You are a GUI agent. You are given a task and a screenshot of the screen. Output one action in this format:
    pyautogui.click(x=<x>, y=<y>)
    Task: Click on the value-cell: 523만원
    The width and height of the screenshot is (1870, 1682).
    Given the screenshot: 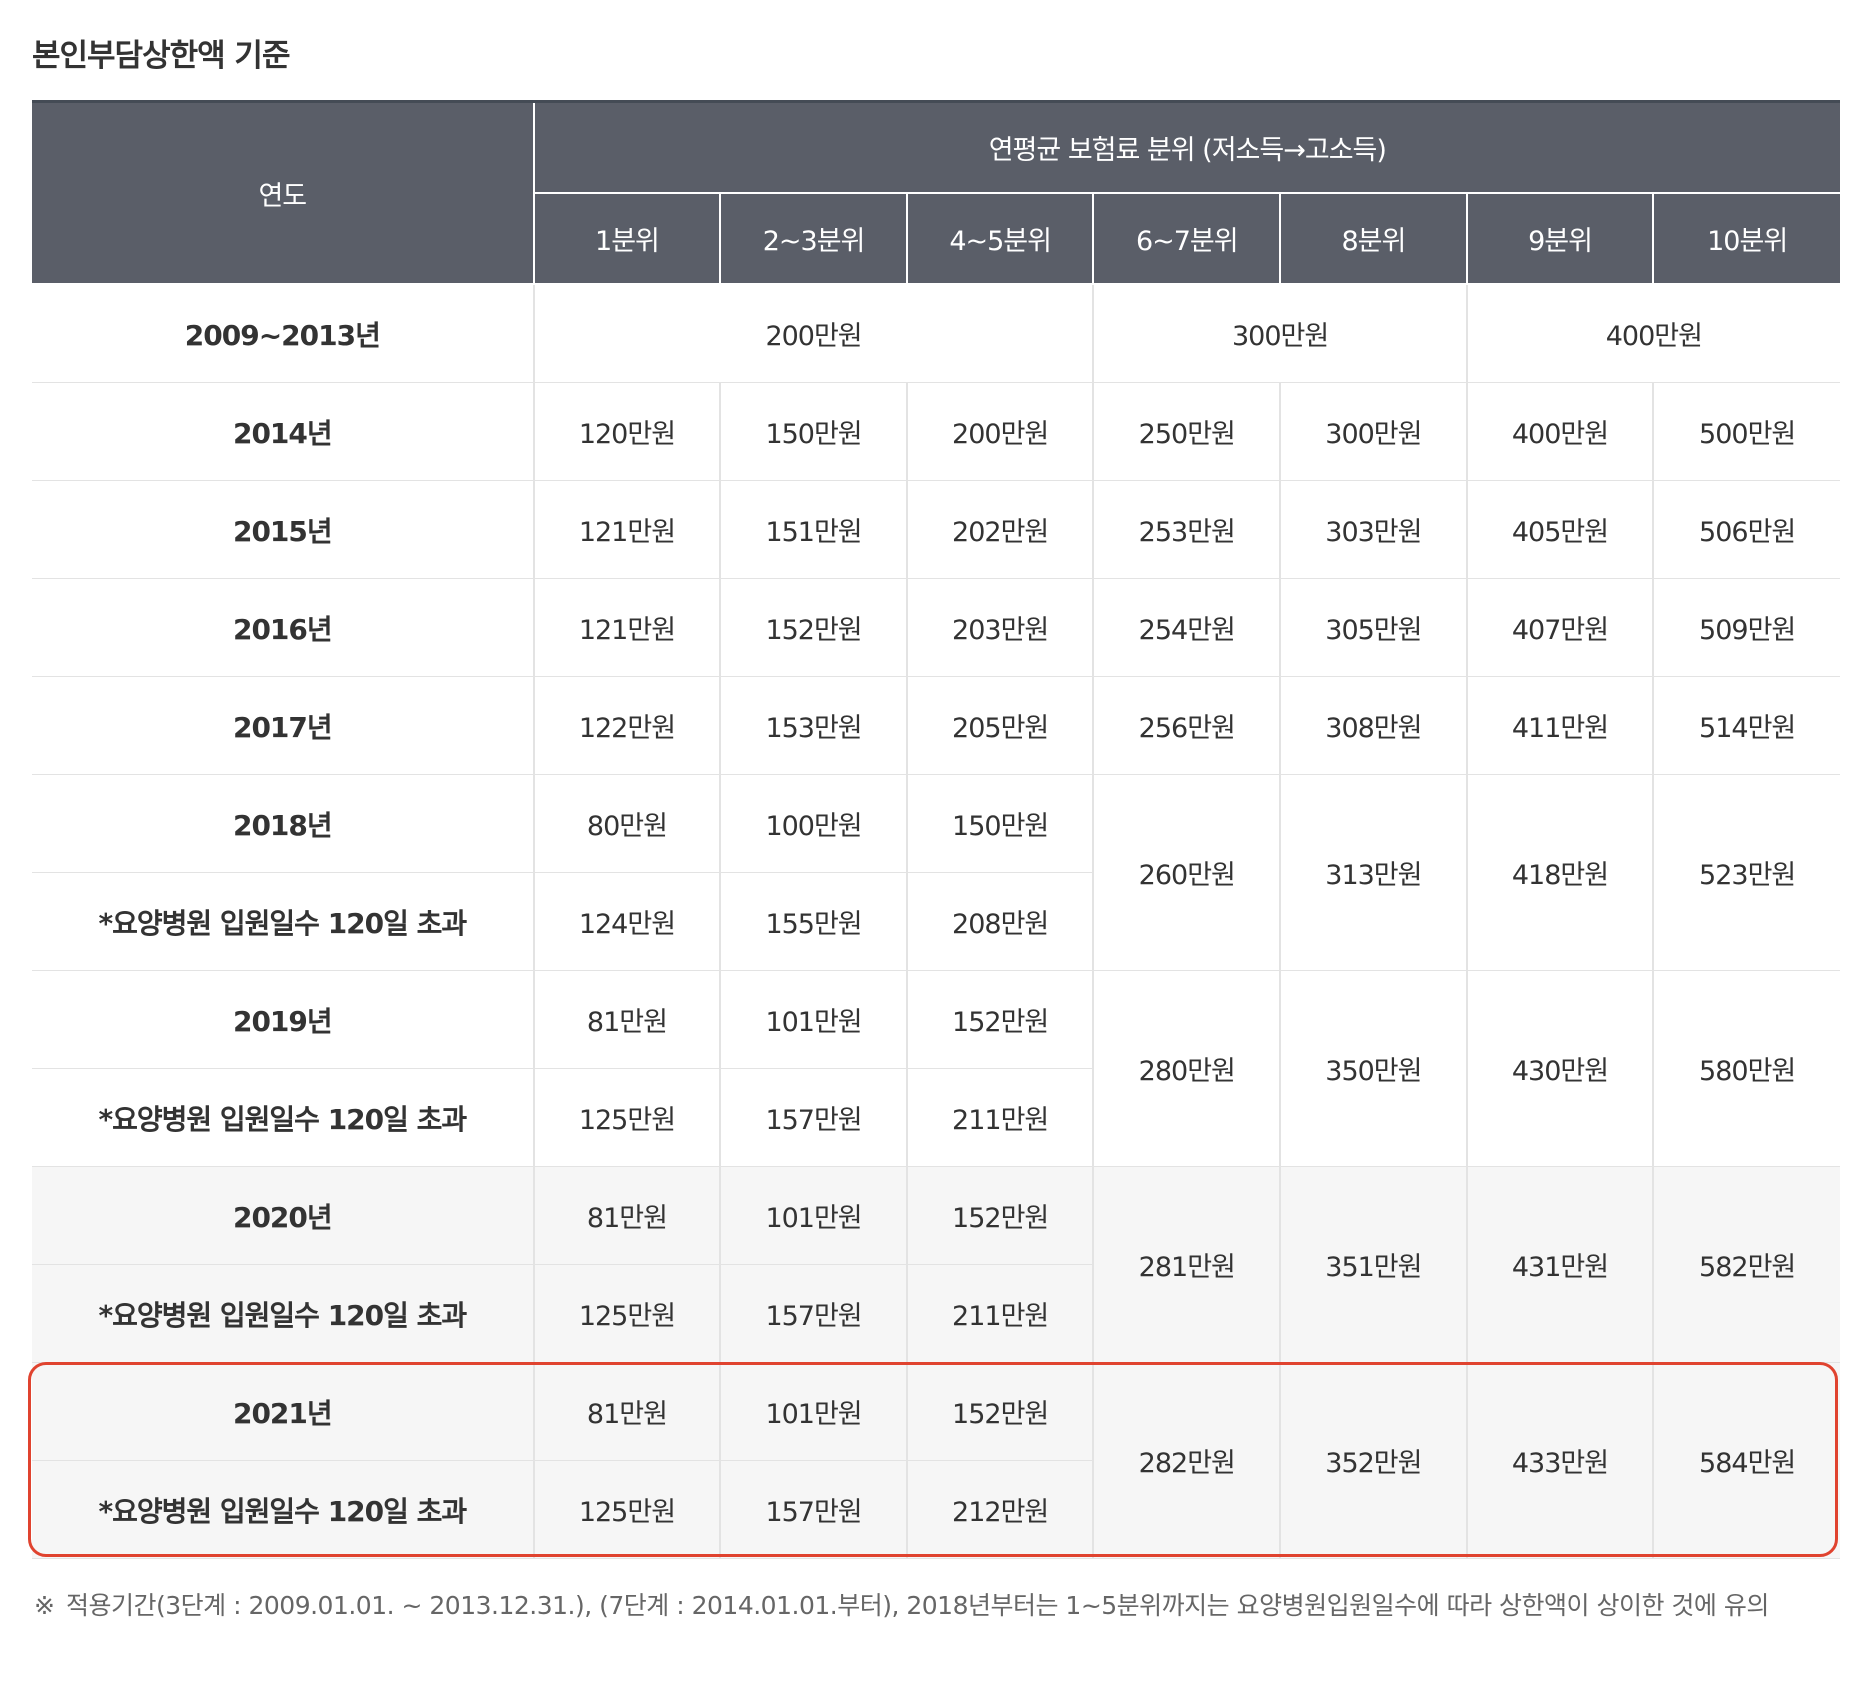 What is the action you would take?
    pyautogui.click(x=1746, y=872)
    